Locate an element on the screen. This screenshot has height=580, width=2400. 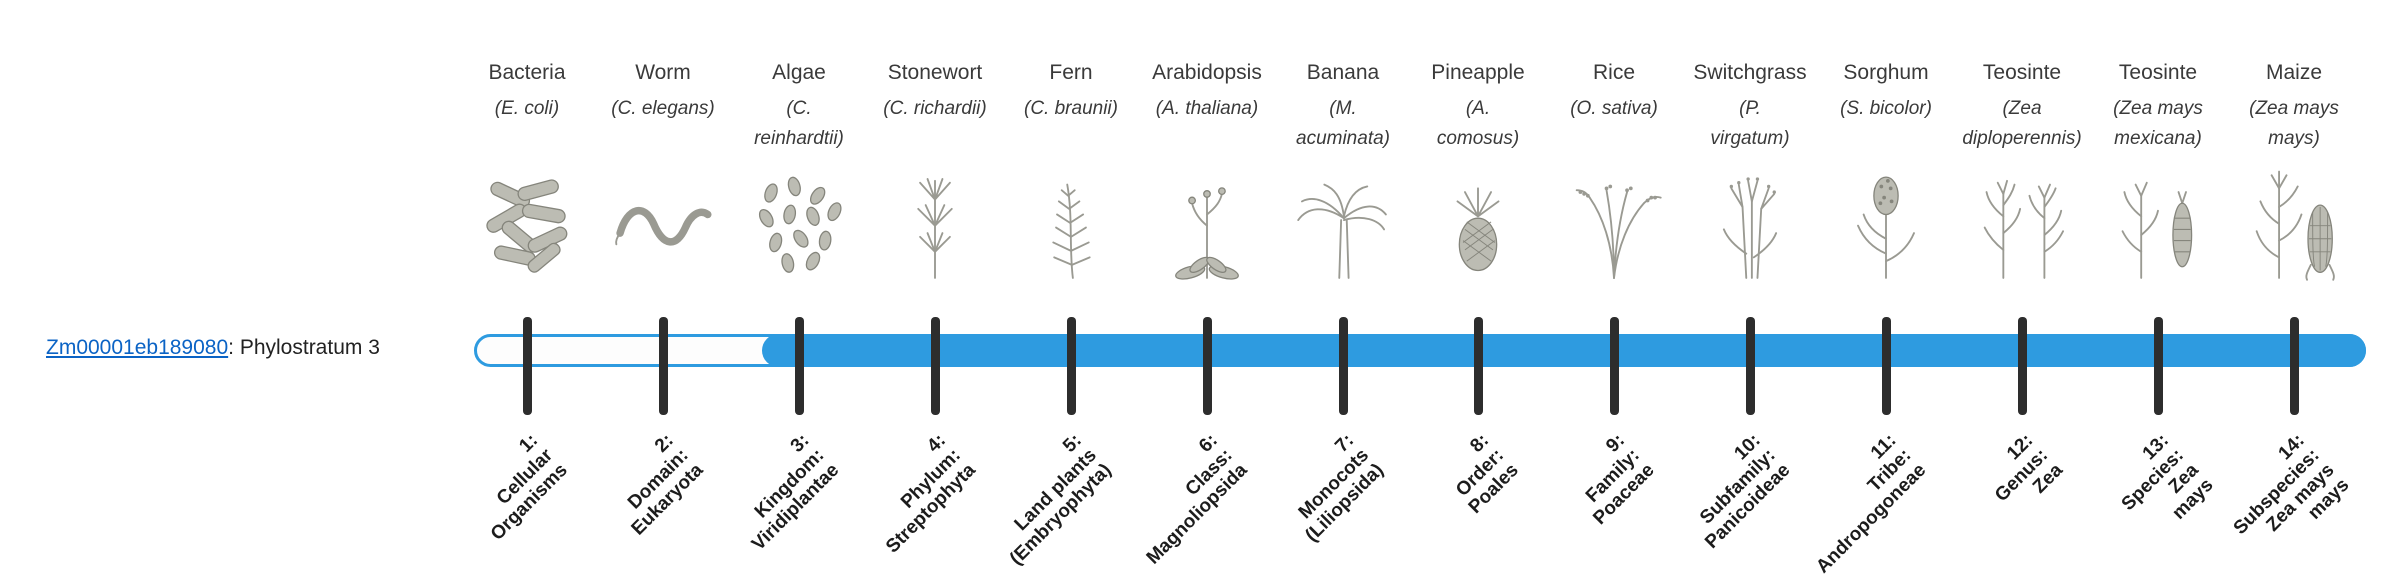
organism-column-arabidopsis: Arabidopsis (A. thaliana) is located at coordinates (1207, 171).